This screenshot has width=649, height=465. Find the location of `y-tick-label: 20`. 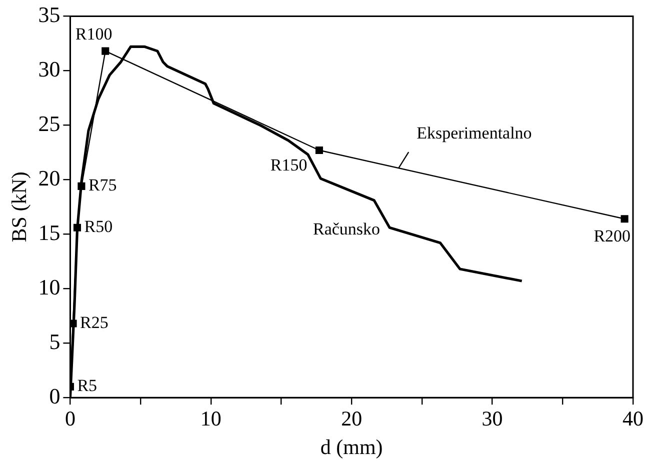

y-tick-label: 20 is located at coordinates (49, 177).